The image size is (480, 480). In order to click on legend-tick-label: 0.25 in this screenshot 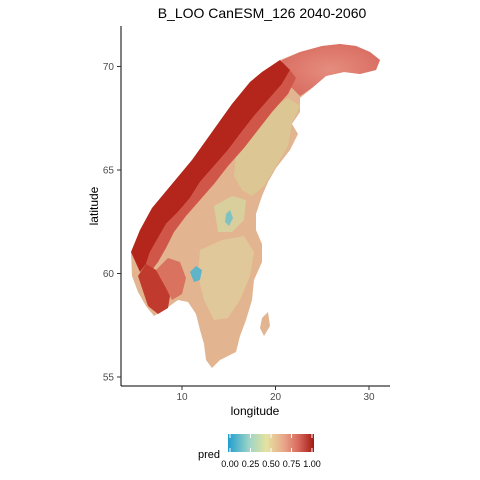, I will do `click(251, 464)`.